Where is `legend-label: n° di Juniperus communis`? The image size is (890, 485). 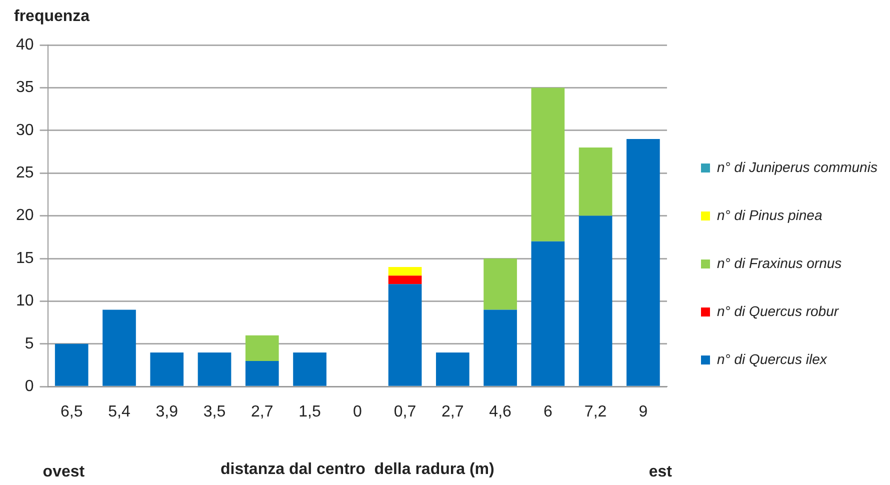
legend-label: n° di Juniperus communis is located at coordinates (797, 166).